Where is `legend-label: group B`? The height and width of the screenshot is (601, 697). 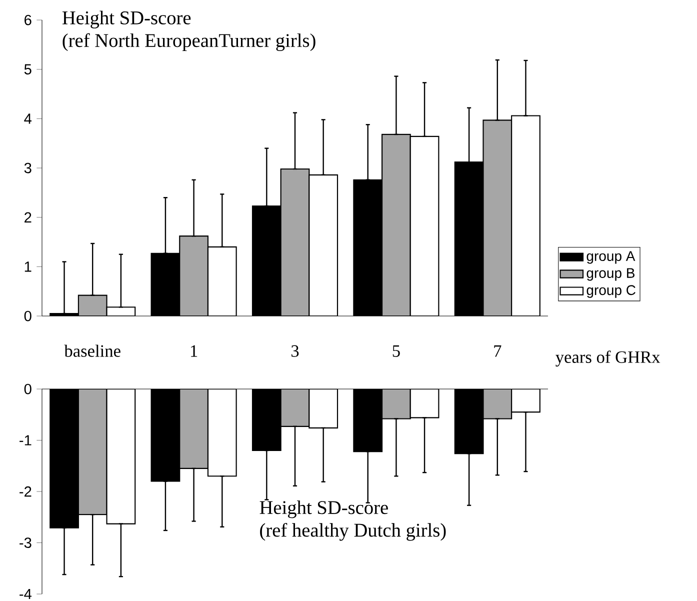 legend-label: group B is located at coordinates (610, 274).